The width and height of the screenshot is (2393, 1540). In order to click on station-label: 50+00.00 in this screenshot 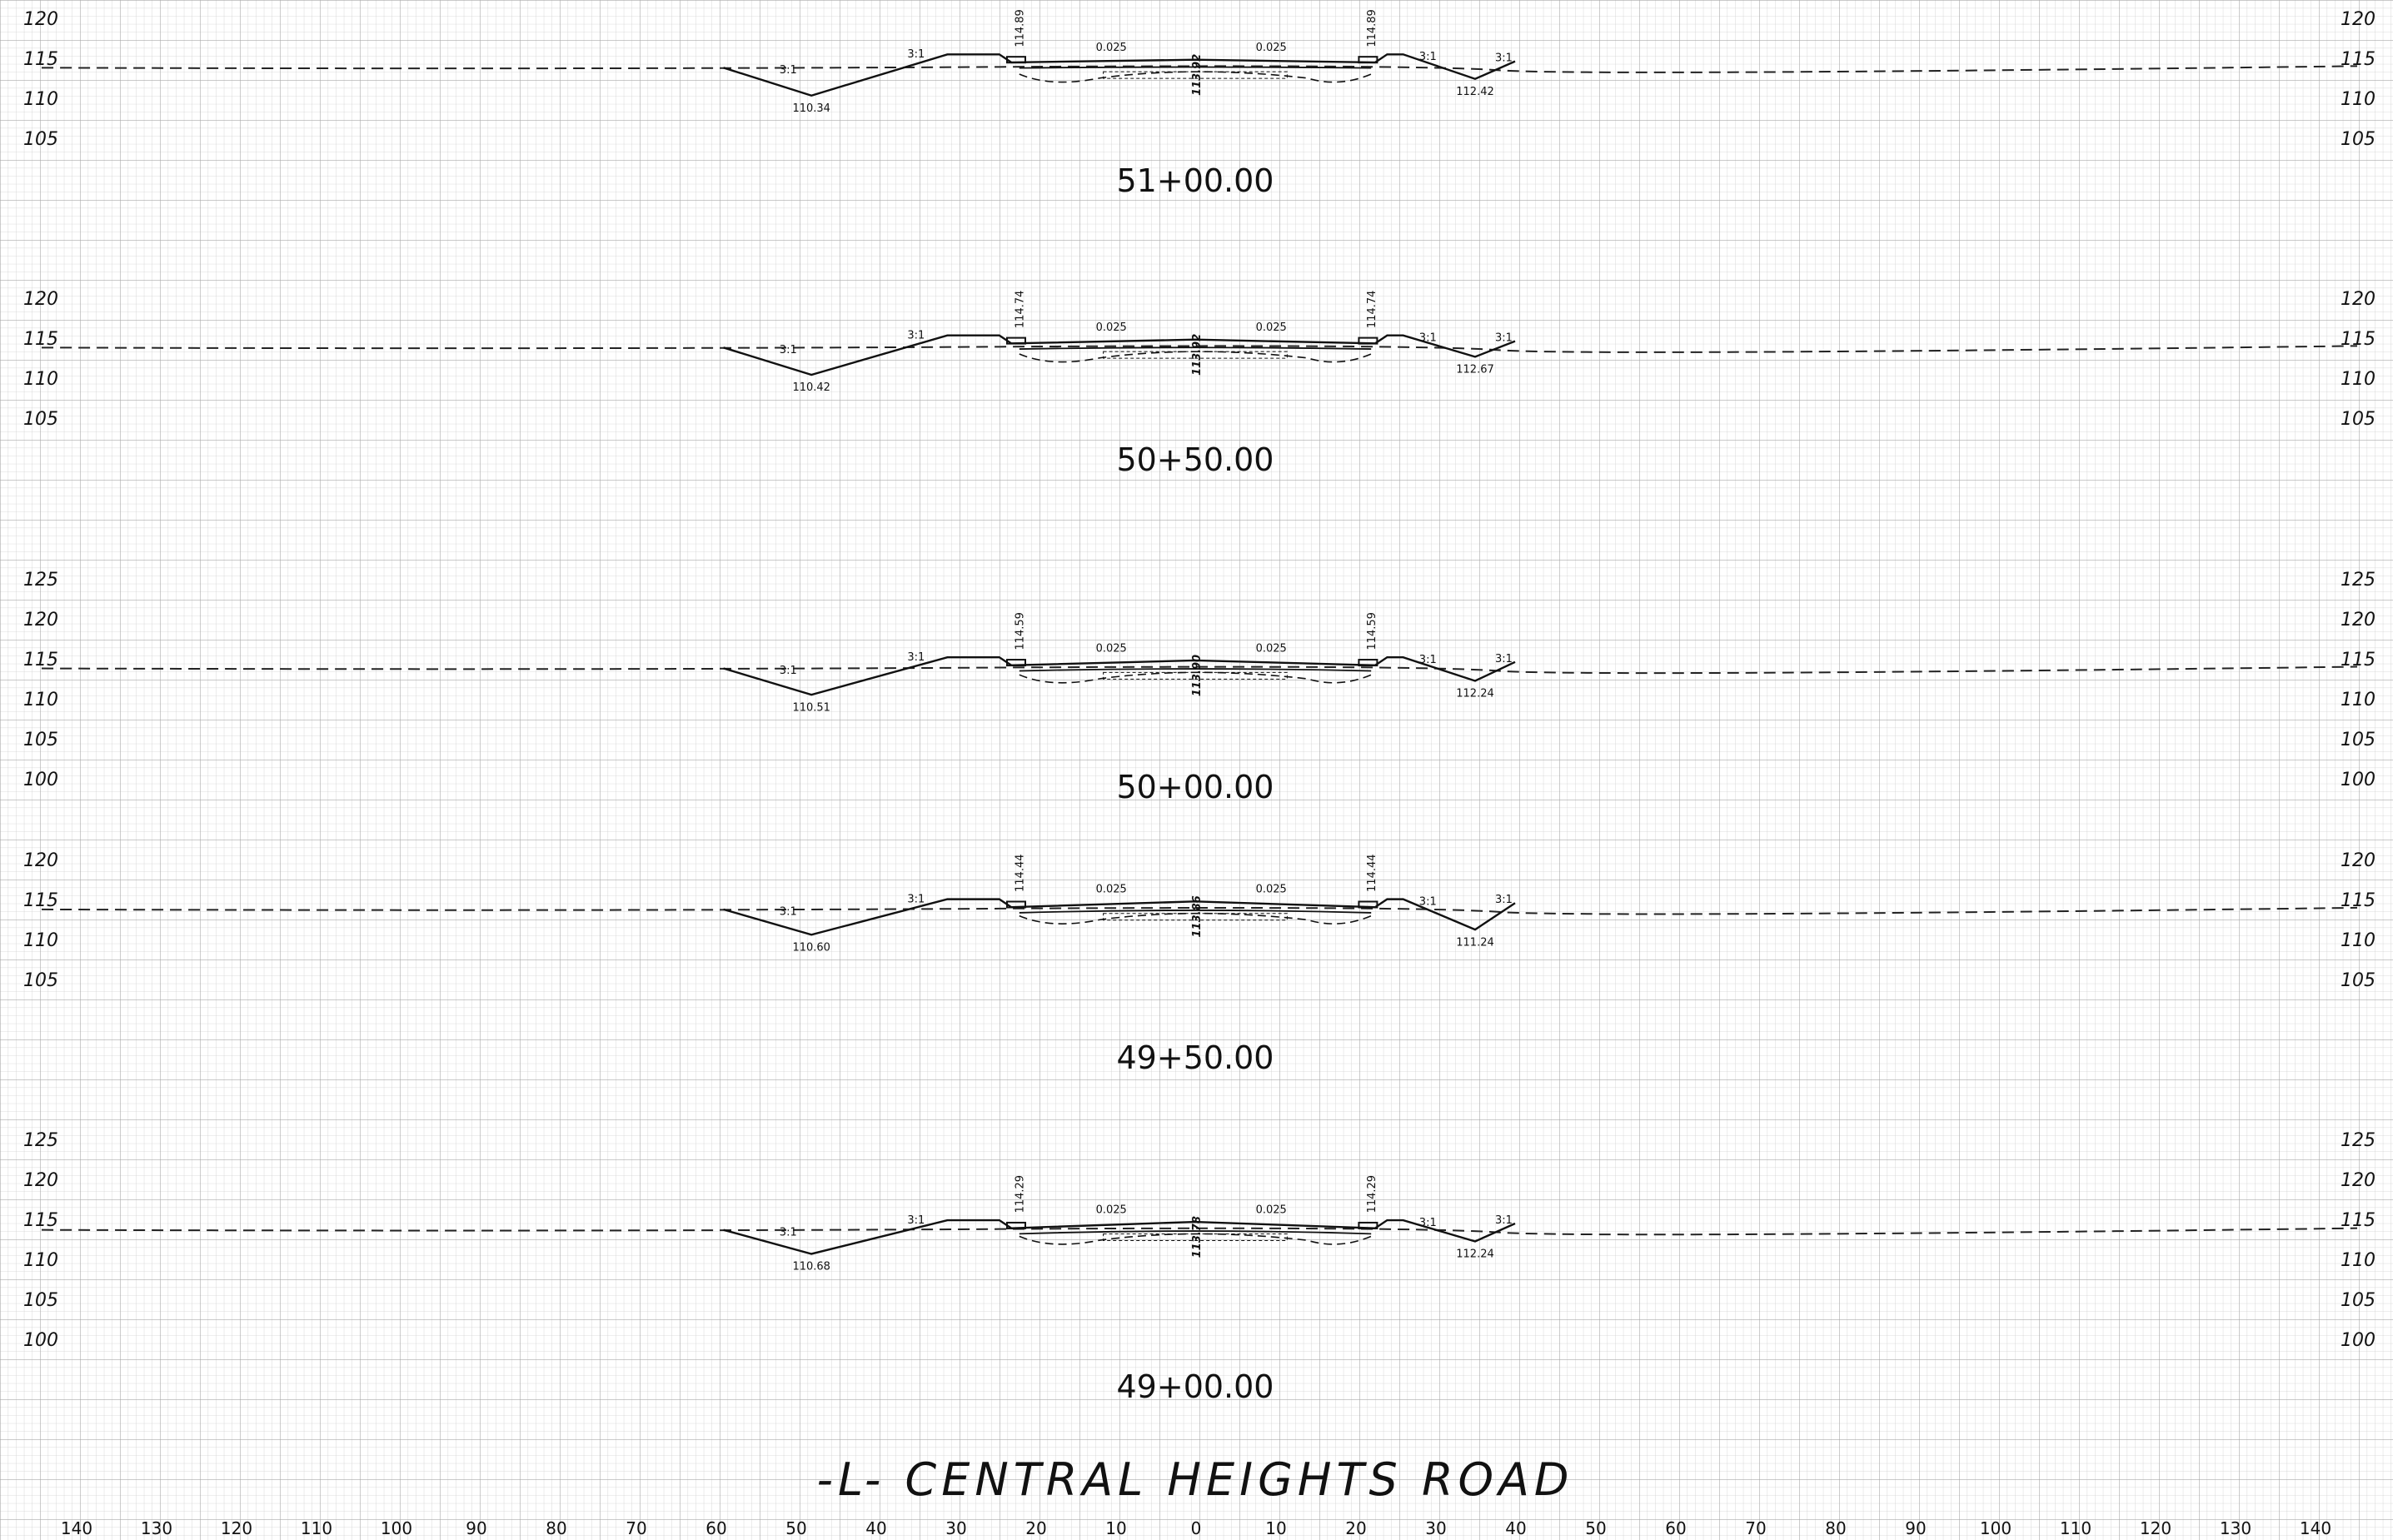, I will do `click(1195, 787)`.